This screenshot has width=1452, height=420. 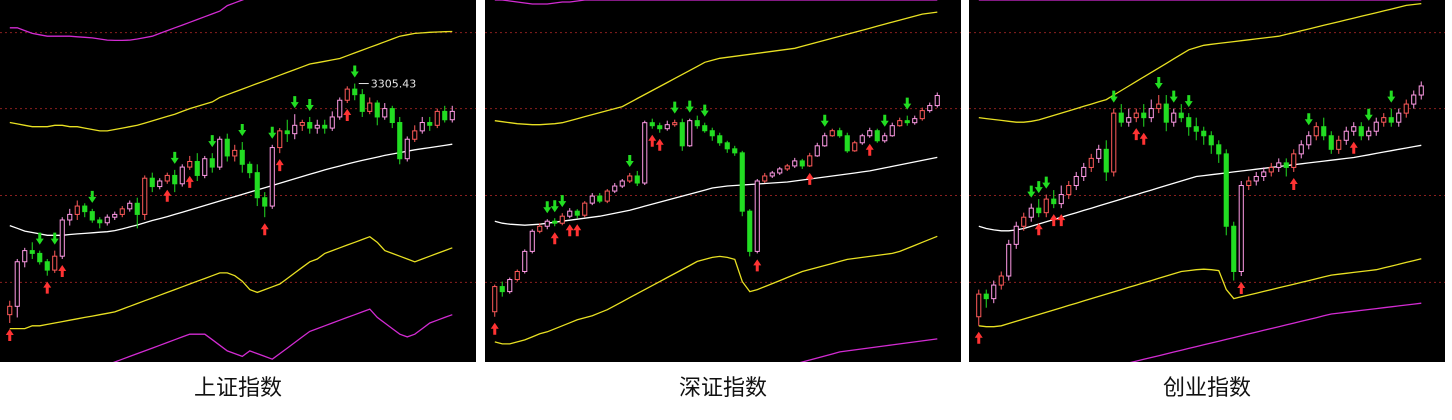 I want to click on peak-value-label: 3305.43, so click(x=394, y=84).